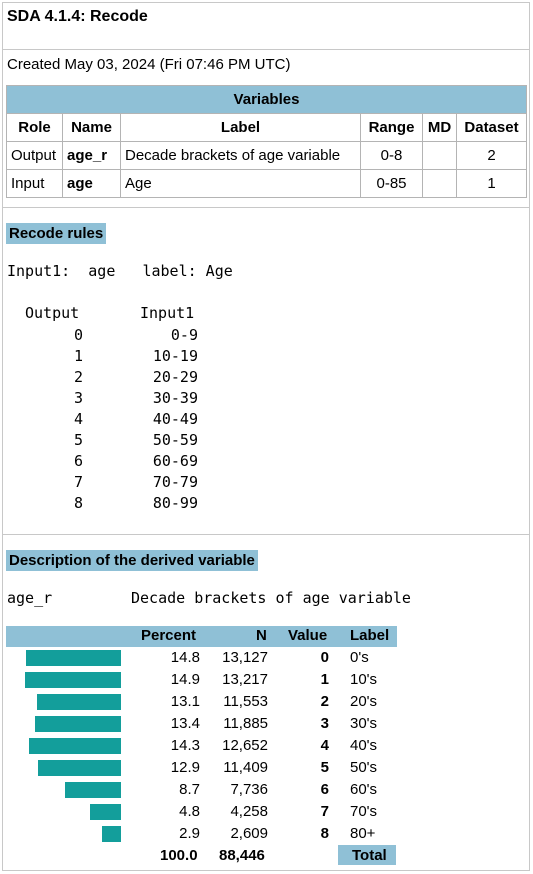 Image resolution: width=533 pixels, height=874 pixels. Describe the element at coordinates (78, 398) in the screenshot. I see `recode-rule-output: 3` at that location.